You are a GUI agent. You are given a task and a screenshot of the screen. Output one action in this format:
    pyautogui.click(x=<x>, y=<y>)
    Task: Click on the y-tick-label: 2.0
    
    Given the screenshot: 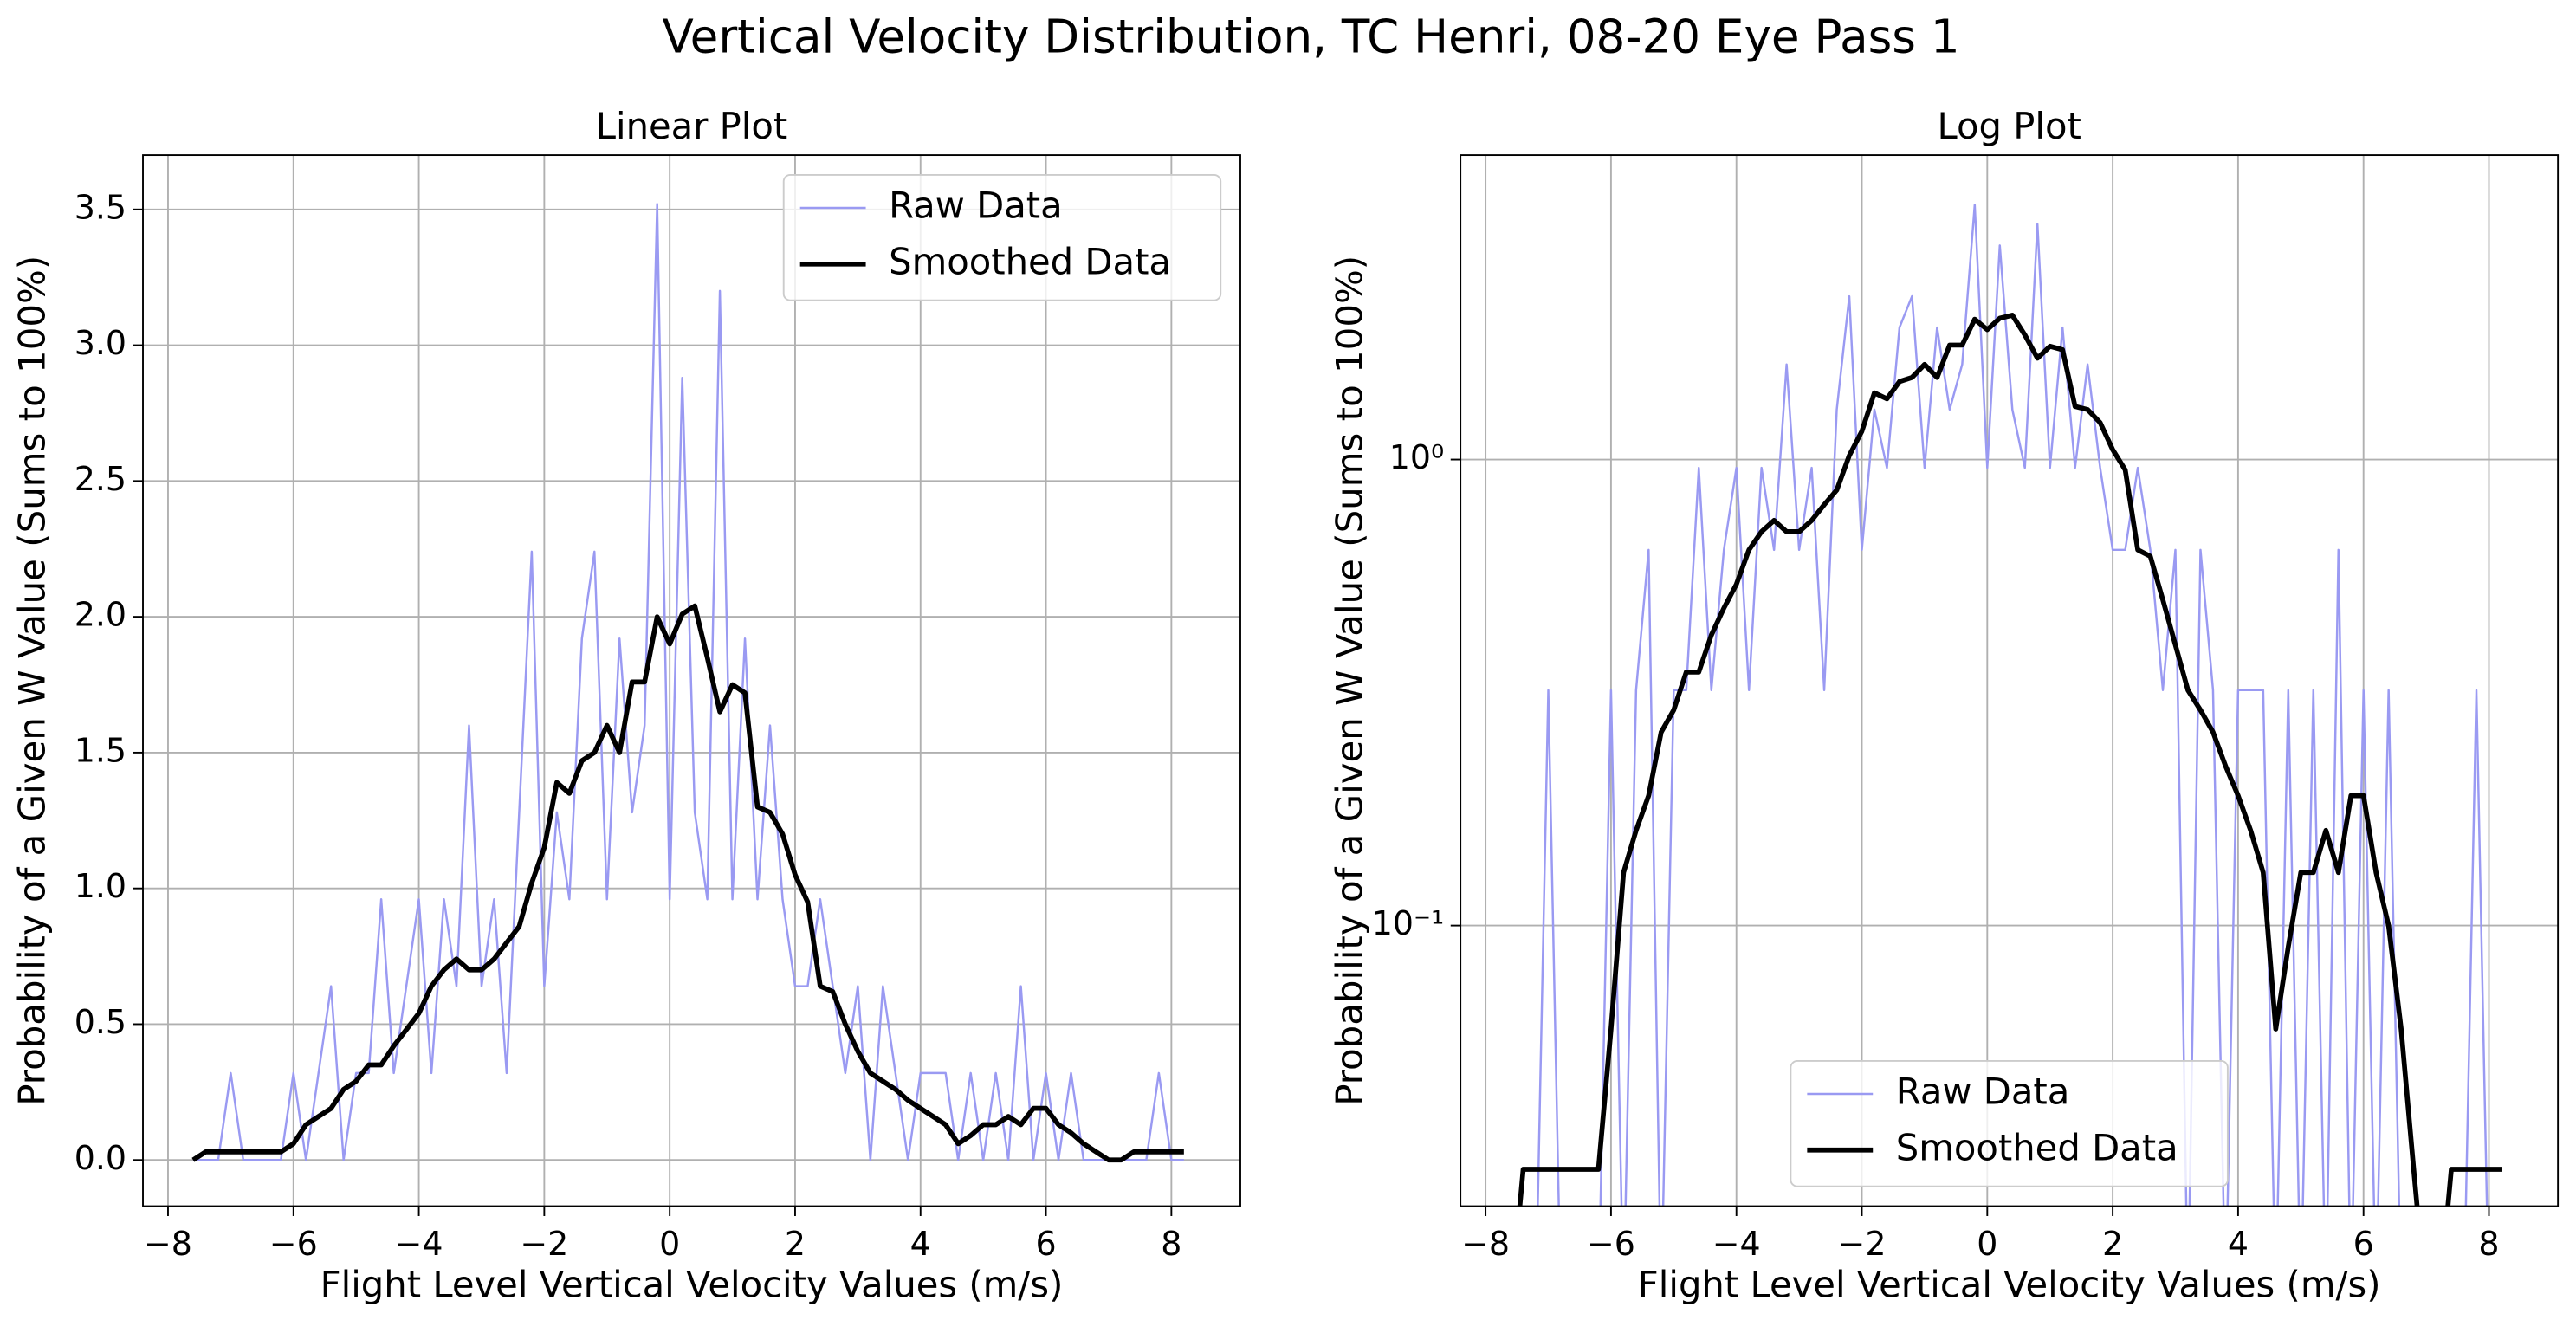 What is the action you would take?
    pyautogui.click(x=100, y=615)
    